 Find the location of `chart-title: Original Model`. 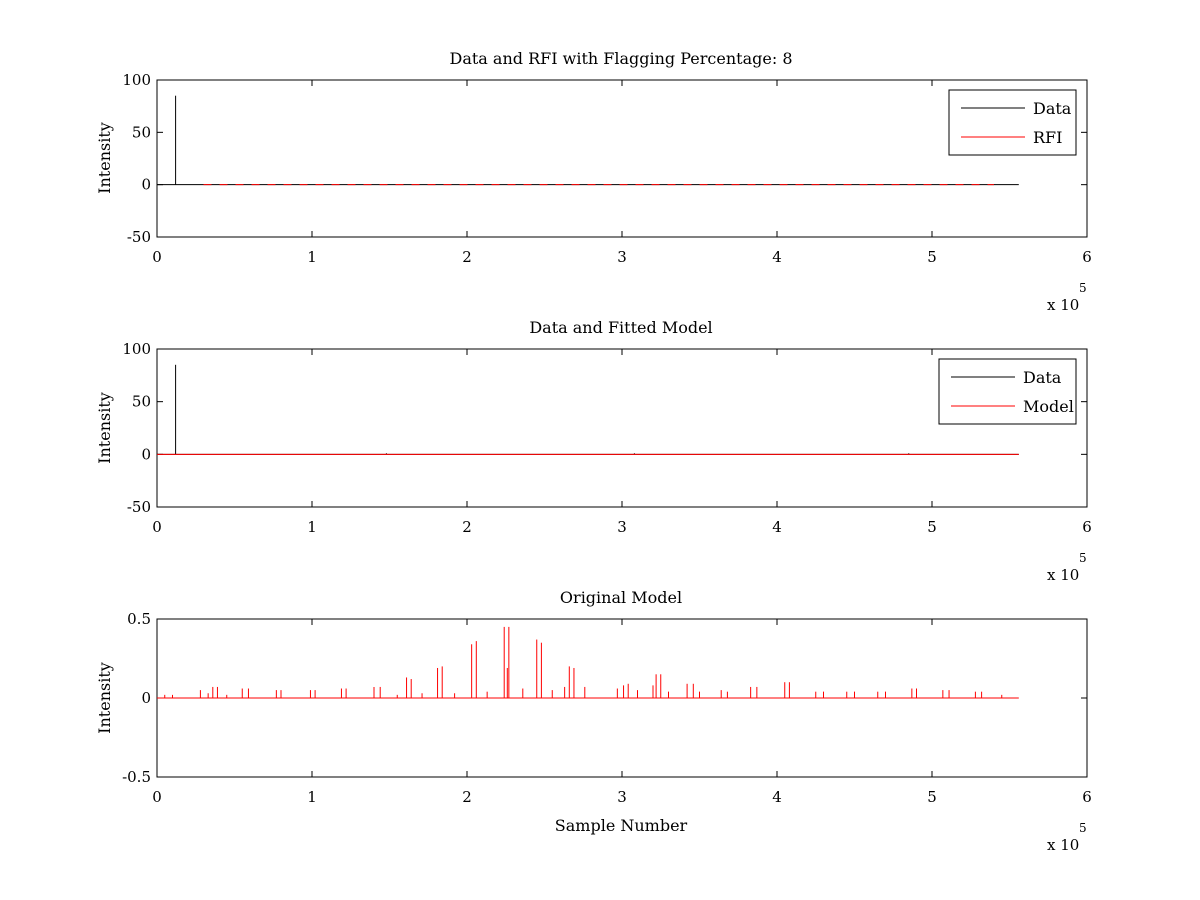

chart-title: Original Model is located at coordinates (621, 597).